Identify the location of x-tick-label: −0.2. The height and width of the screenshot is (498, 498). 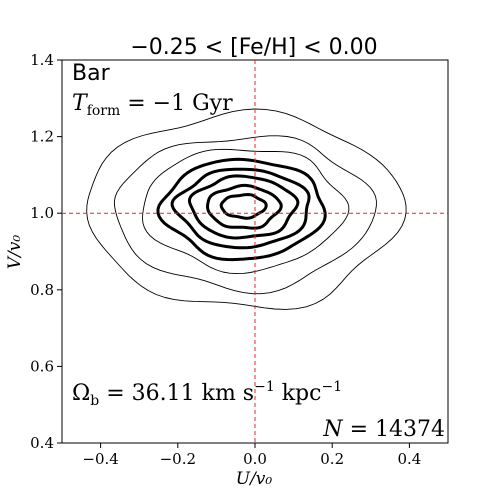
(178, 459).